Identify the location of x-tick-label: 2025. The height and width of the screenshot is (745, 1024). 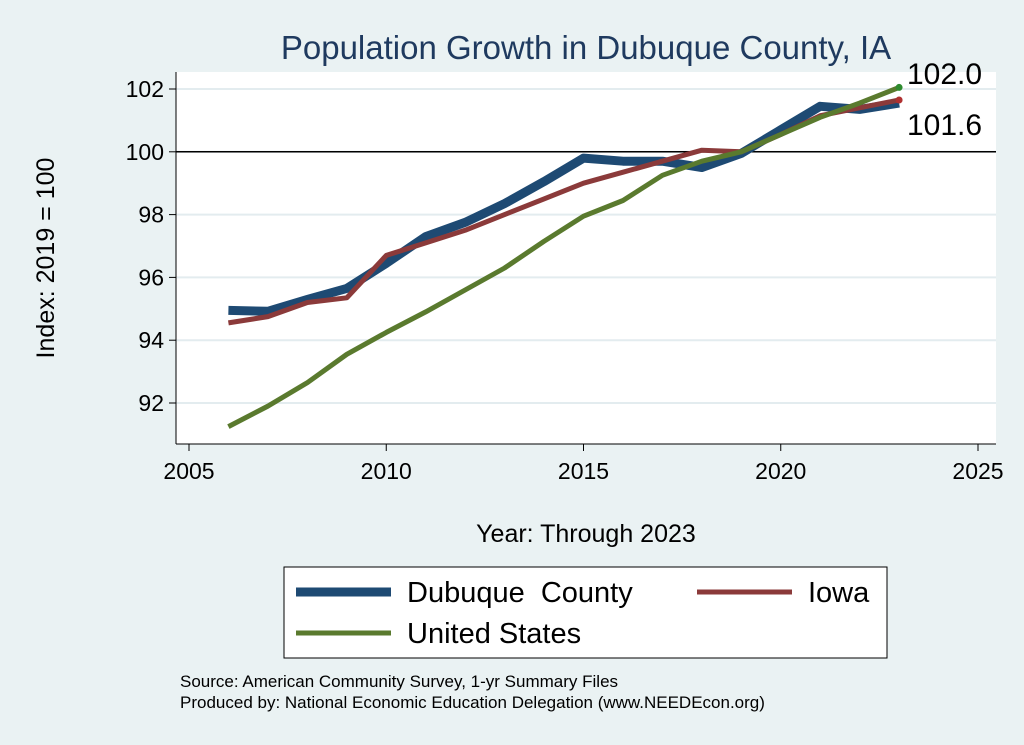
(977, 471).